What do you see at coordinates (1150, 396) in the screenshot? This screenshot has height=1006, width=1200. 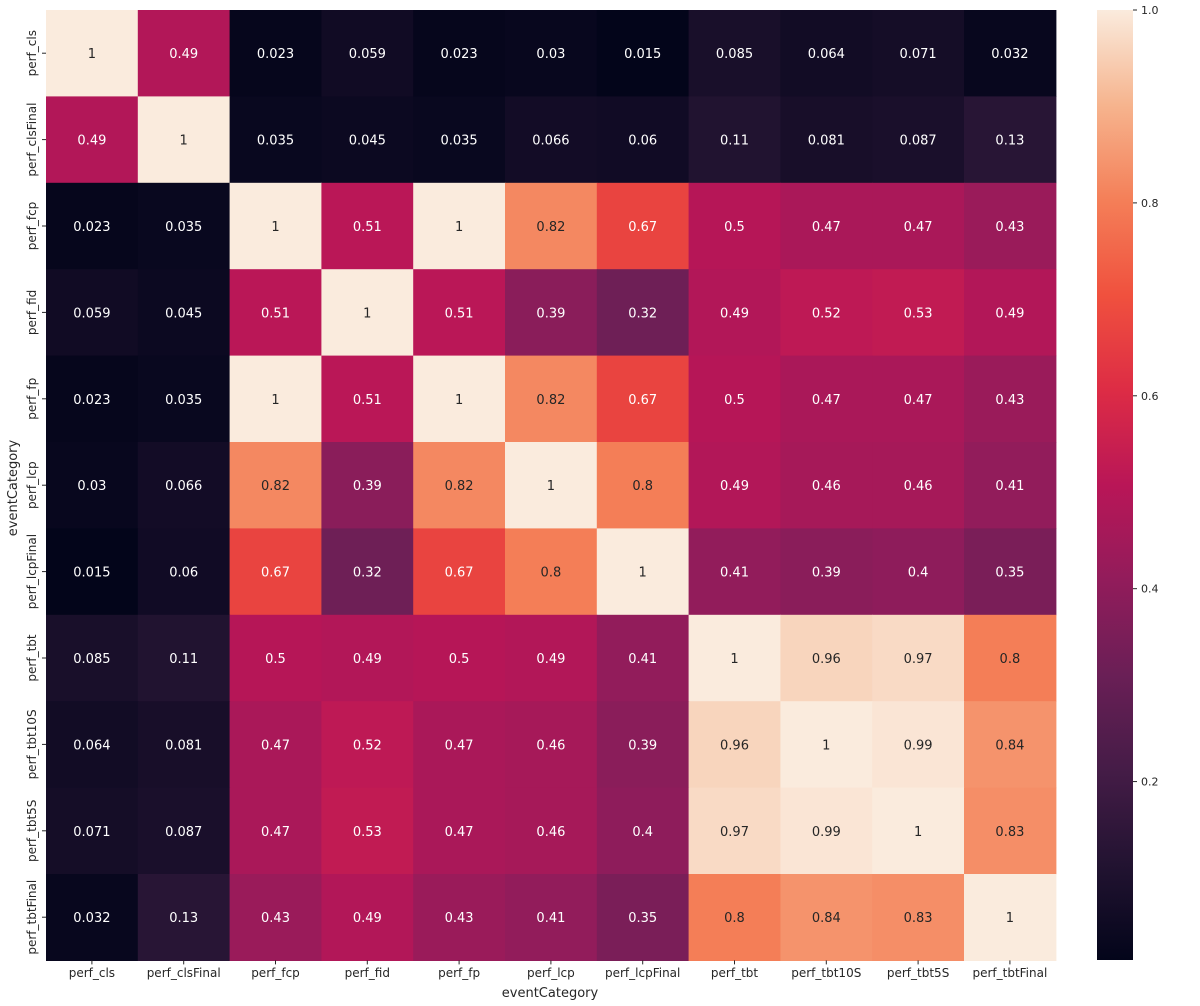 I see `colorbar-tick-label: 0.6` at bounding box center [1150, 396].